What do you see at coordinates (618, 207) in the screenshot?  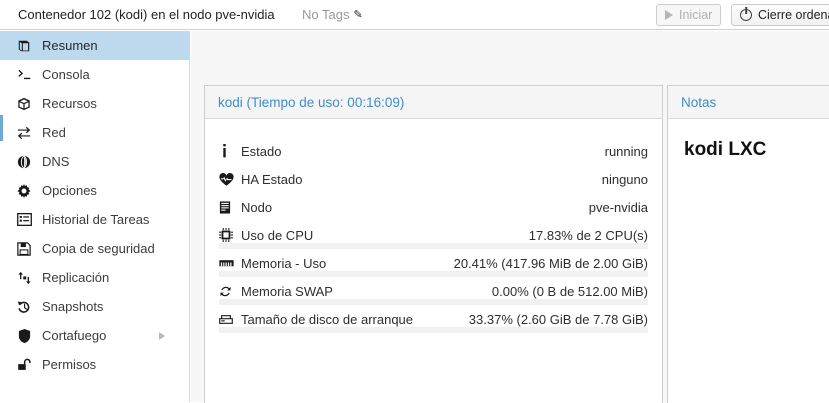 I see `stat-value: pve-nvidia` at bounding box center [618, 207].